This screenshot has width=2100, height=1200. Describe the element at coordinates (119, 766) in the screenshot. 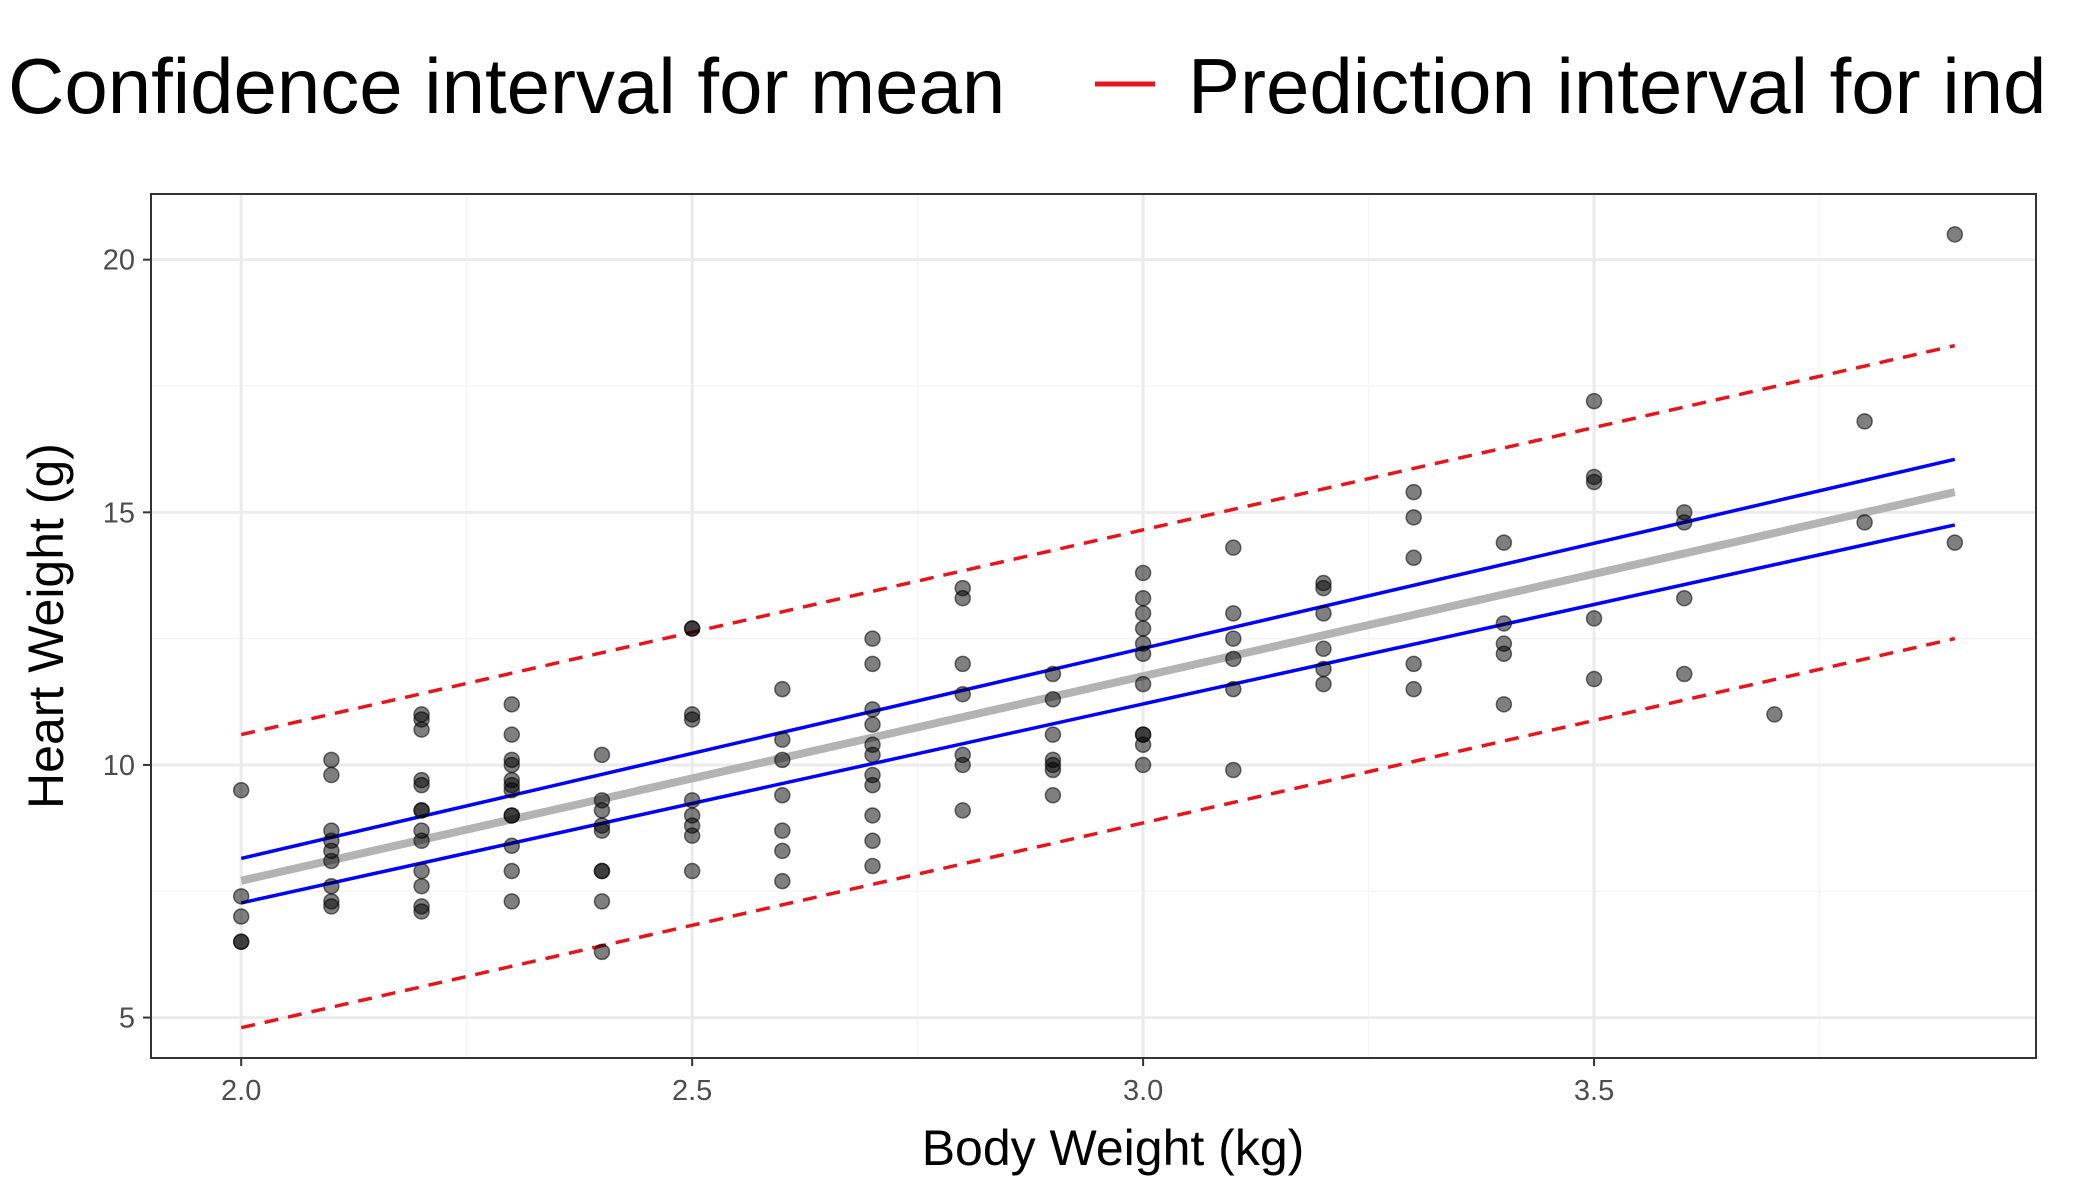

I see `y-tick-label: 10` at that location.